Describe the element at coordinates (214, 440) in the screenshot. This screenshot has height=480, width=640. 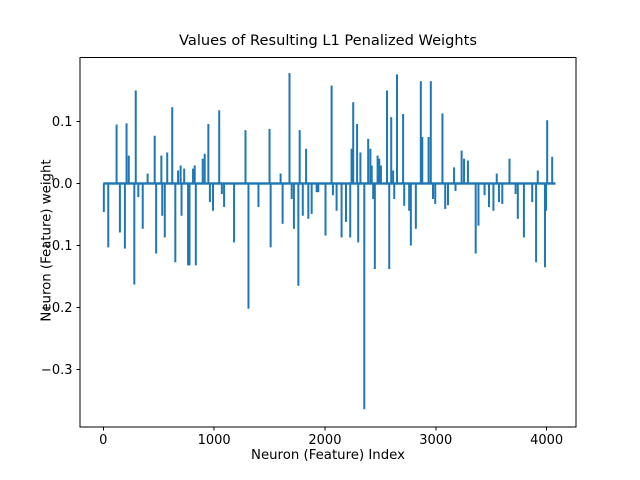
I see `x-tick-label: 1000` at that location.